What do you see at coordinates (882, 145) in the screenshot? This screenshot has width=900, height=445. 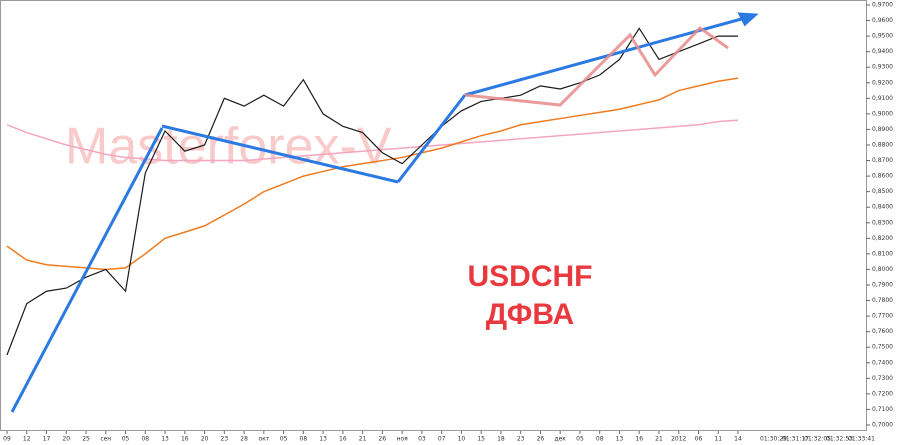 I see `y-tick-label: 0,8800` at bounding box center [882, 145].